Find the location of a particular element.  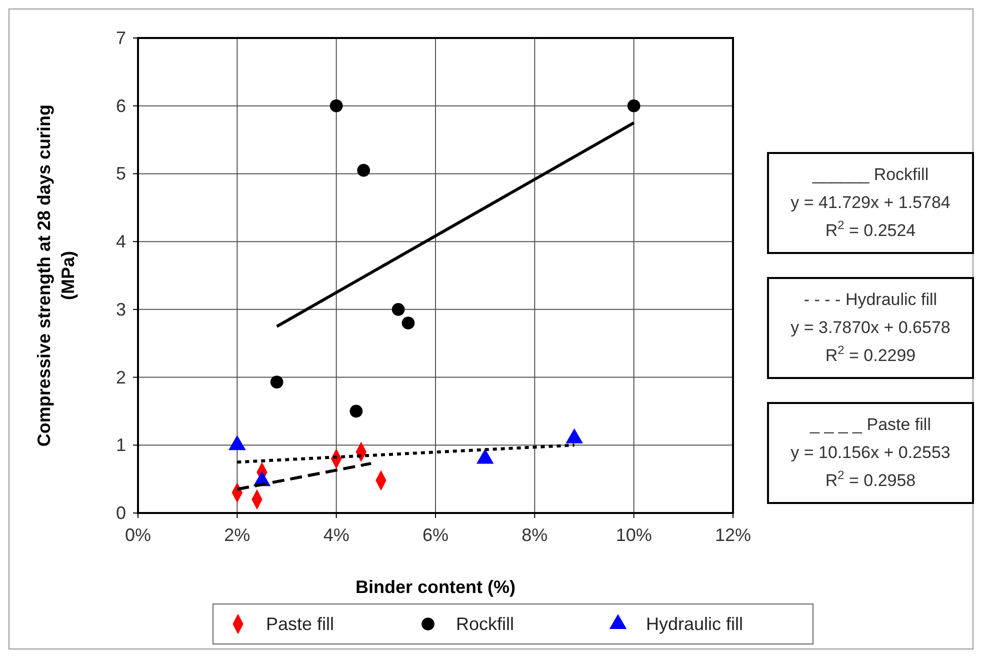

legend-label: Hydraulic fill is located at coordinates (695, 624).